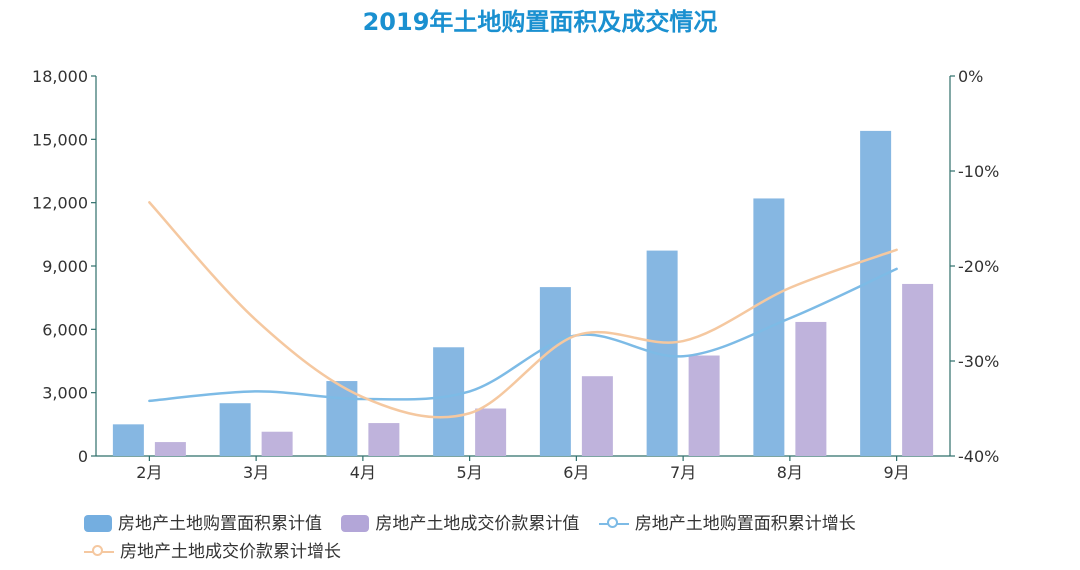 The height and width of the screenshot is (570, 1080). What do you see at coordinates (230, 552) in the screenshot?
I see `legend-label: 房地产土地成交价款累计增长` at bounding box center [230, 552].